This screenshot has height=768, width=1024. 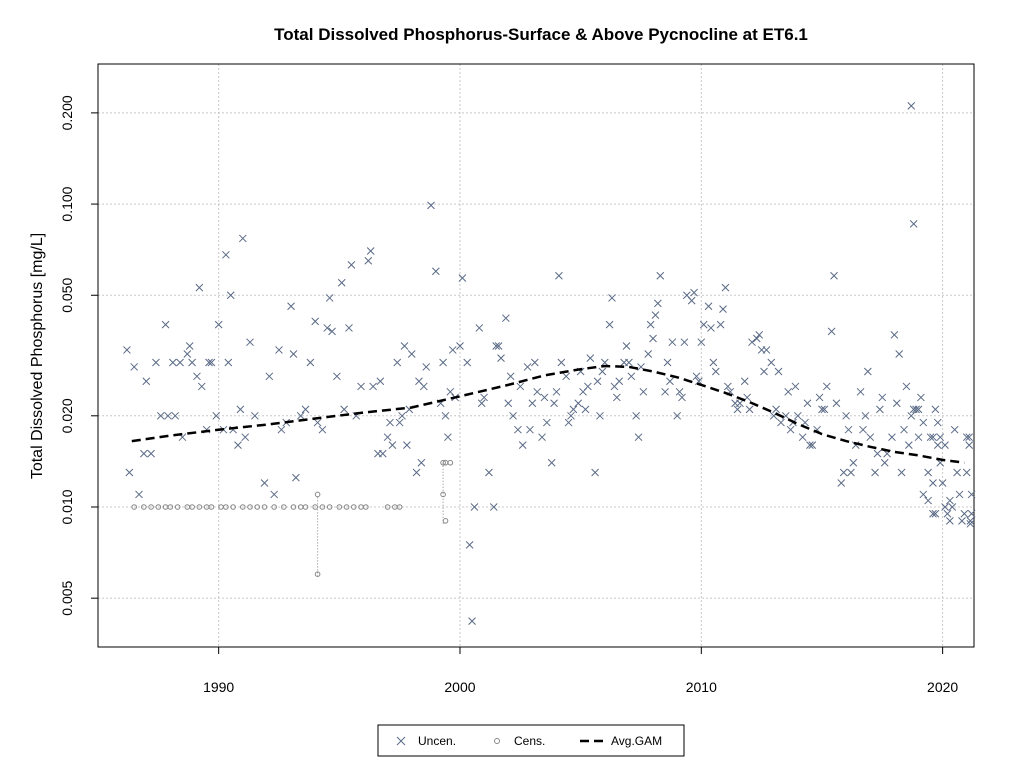 I want to click on legend-box, so click(x=531, y=740).